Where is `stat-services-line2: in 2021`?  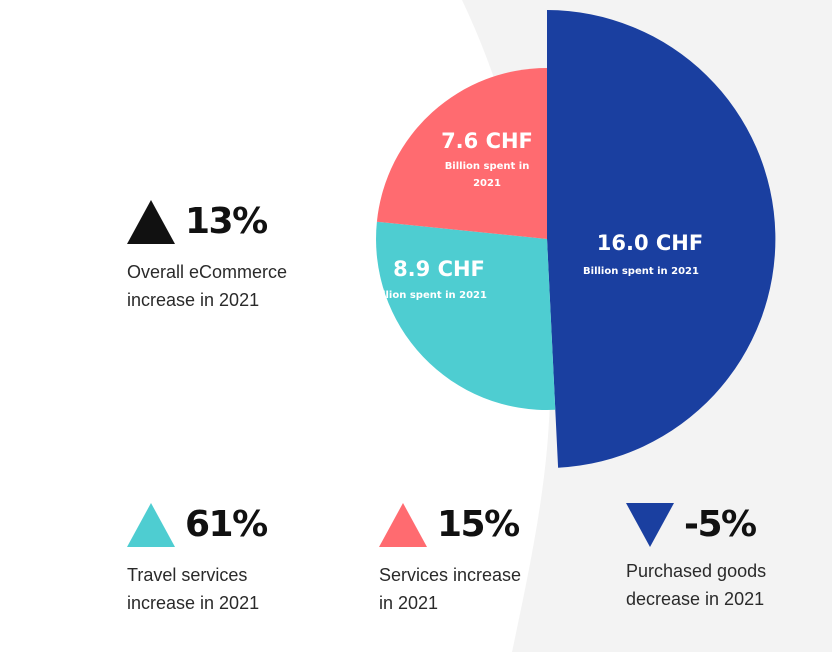 stat-services-line2: in 2021 is located at coordinates (409, 603).